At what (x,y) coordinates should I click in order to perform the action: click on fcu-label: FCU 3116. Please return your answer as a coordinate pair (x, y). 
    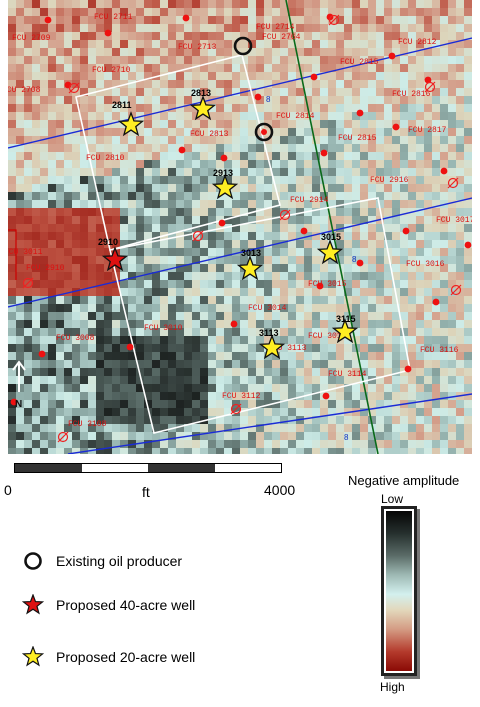
    Looking at the image, I should click on (439, 350).